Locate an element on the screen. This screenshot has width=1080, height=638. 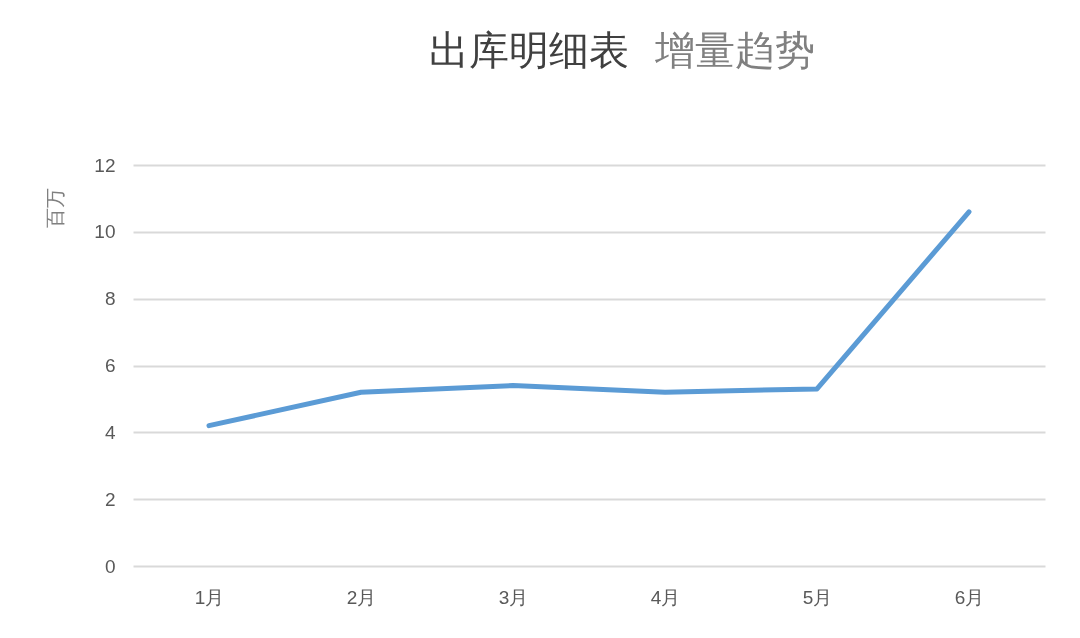
x-tick-label: 5月 is located at coordinates (817, 597).